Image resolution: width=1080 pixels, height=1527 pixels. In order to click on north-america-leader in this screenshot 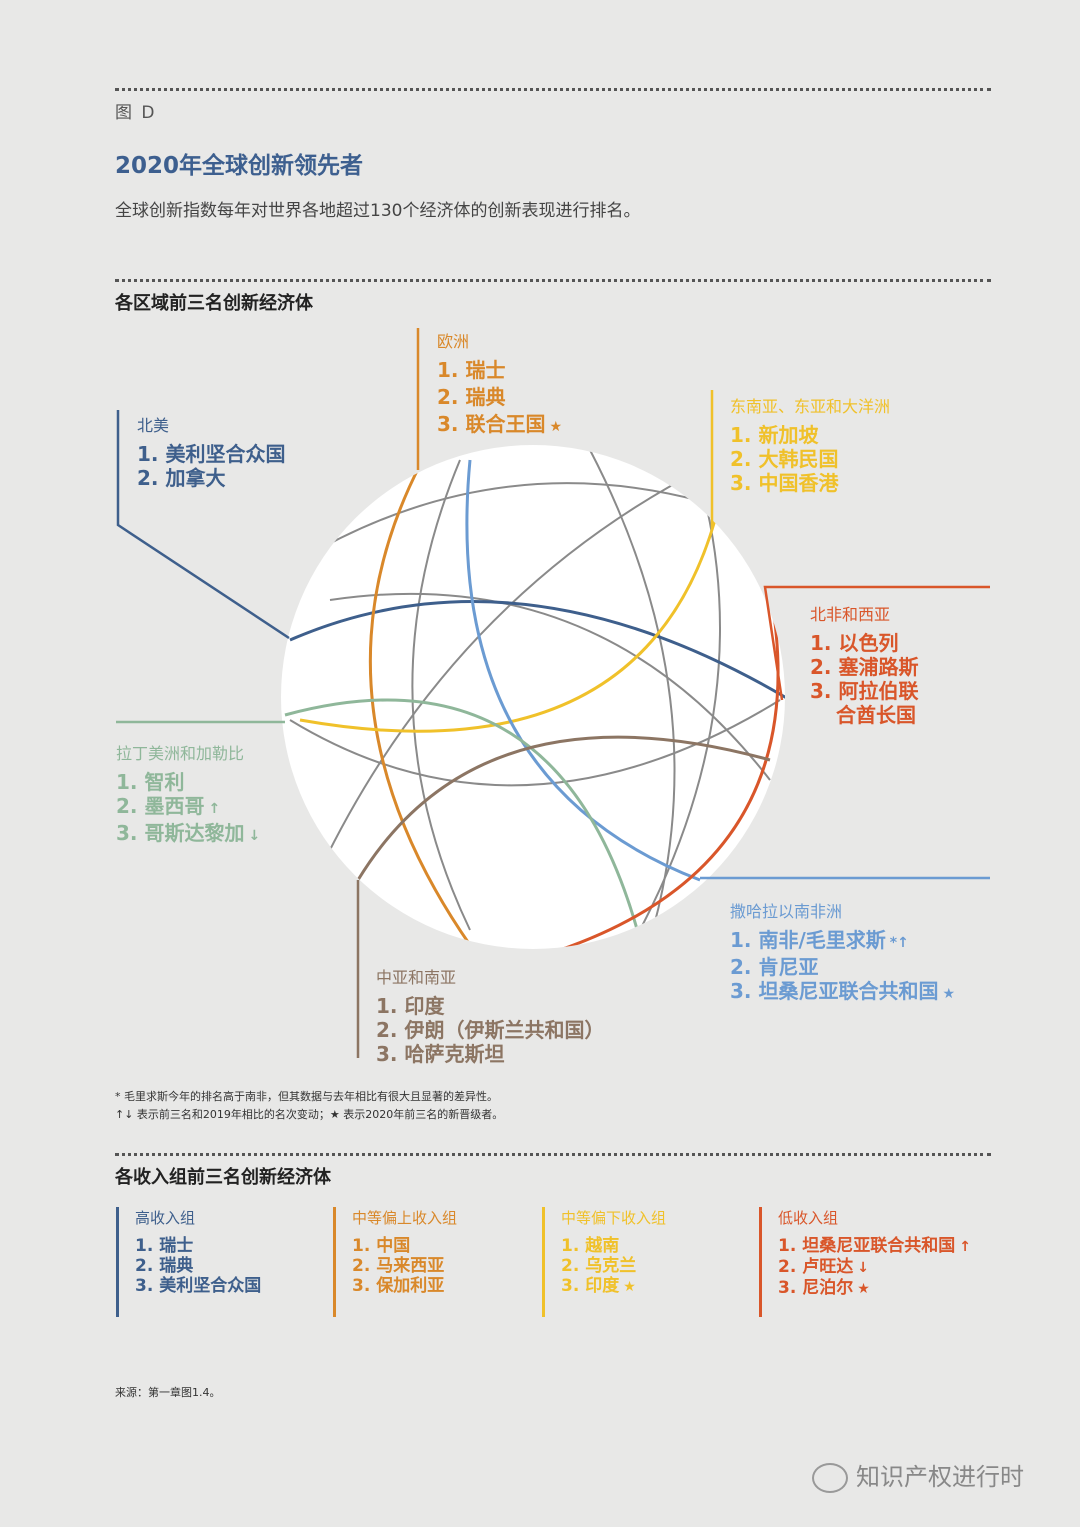, I will do `click(203, 525)`.